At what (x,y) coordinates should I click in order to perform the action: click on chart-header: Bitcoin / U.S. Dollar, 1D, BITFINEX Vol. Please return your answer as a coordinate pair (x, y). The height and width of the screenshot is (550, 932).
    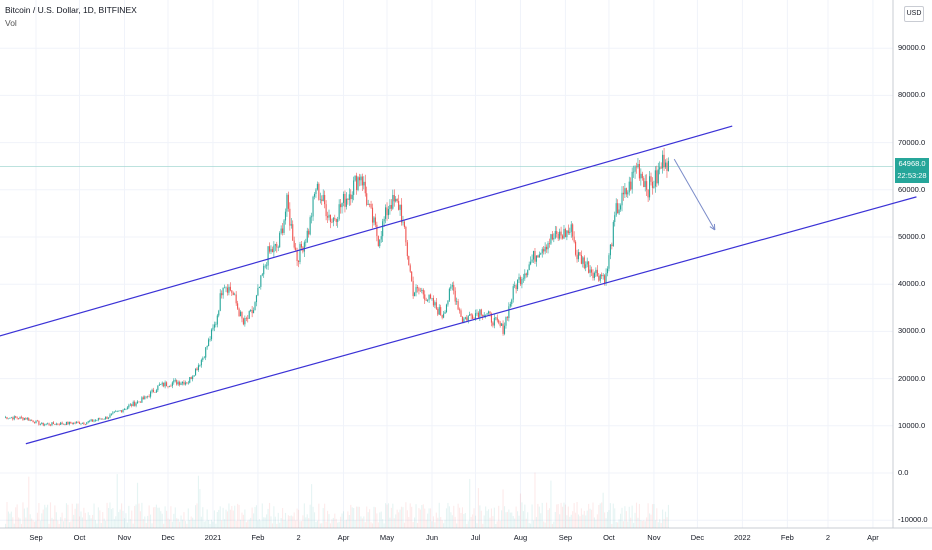
    Looking at the image, I should click on (71, 16).